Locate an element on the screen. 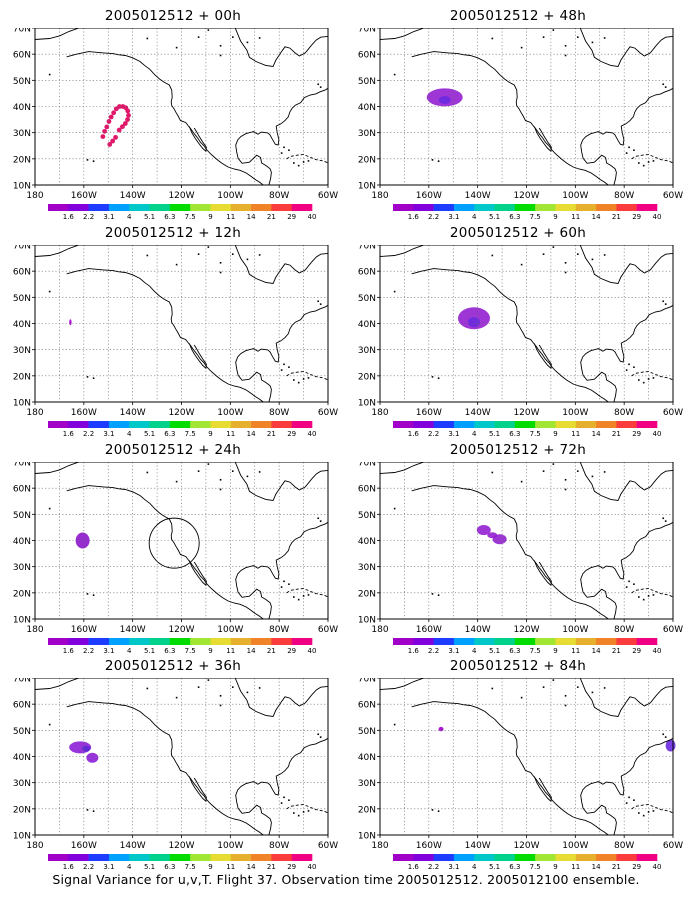 Image resolution: width=692 pixels, height=900 pixels. lon-tick-label: 120W is located at coordinates (181, 196).